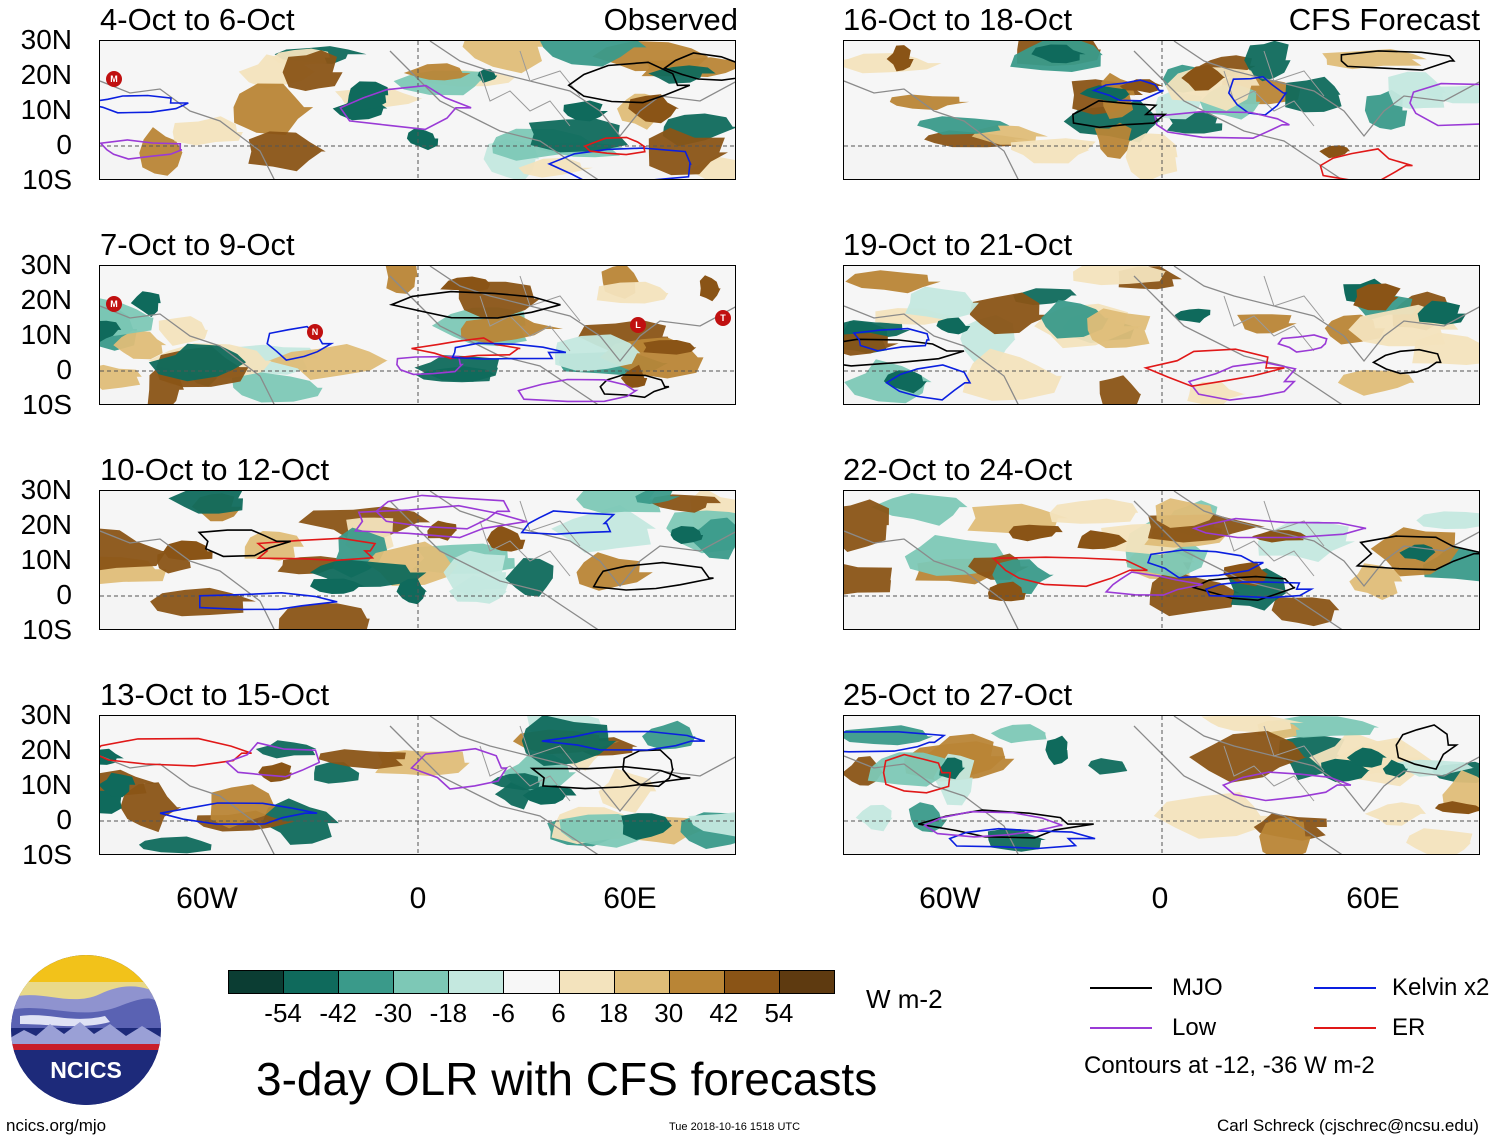 The width and height of the screenshot is (1510, 1142). Describe the element at coordinates (114, 79) in the screenshot. I see `storm-marker-m-label: M` at that location.